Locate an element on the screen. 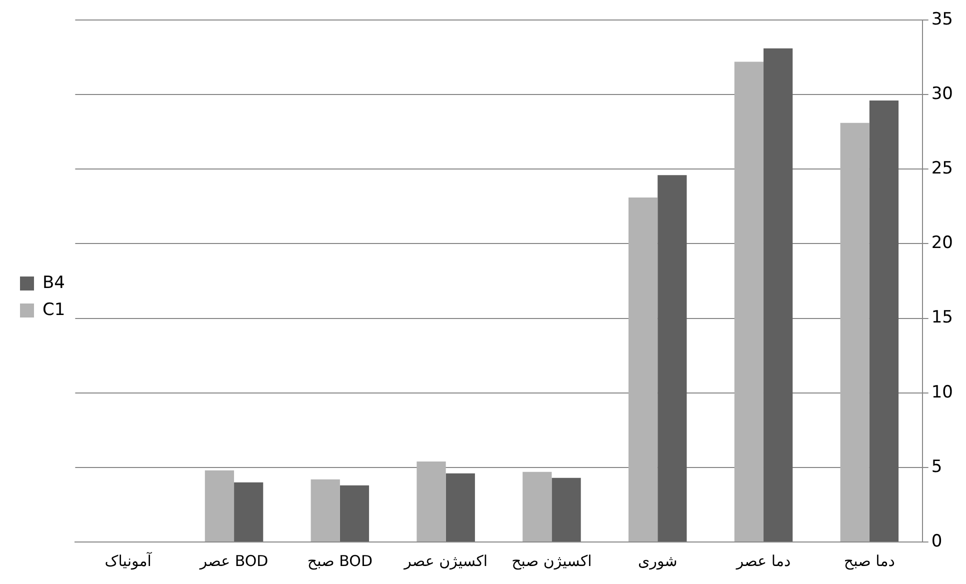 Image resolution: width=966 pixels, height=584 pixels. legend-label: C1 is located at coordinates (54, 310).